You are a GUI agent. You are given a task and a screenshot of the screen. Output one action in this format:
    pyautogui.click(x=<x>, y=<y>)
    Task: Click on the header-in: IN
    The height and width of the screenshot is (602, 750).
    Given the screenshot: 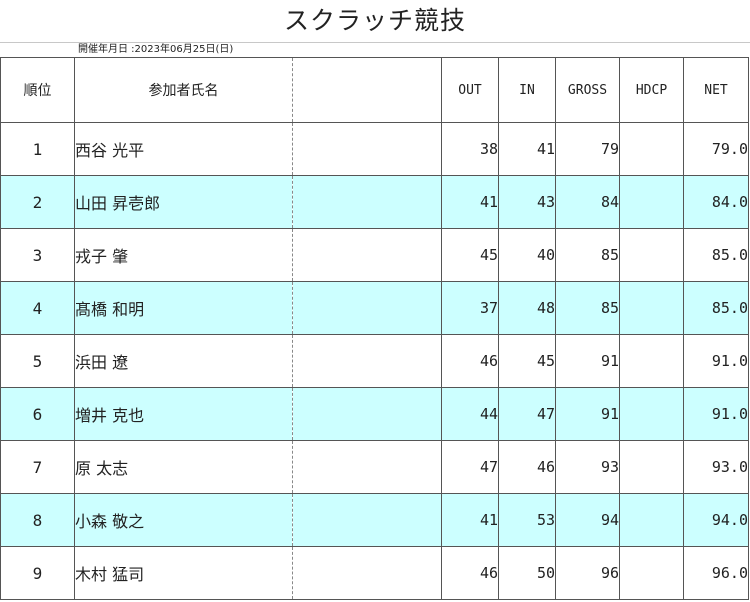 What is the action you would take?
    pyautogui.click(x=527, y=90)
    